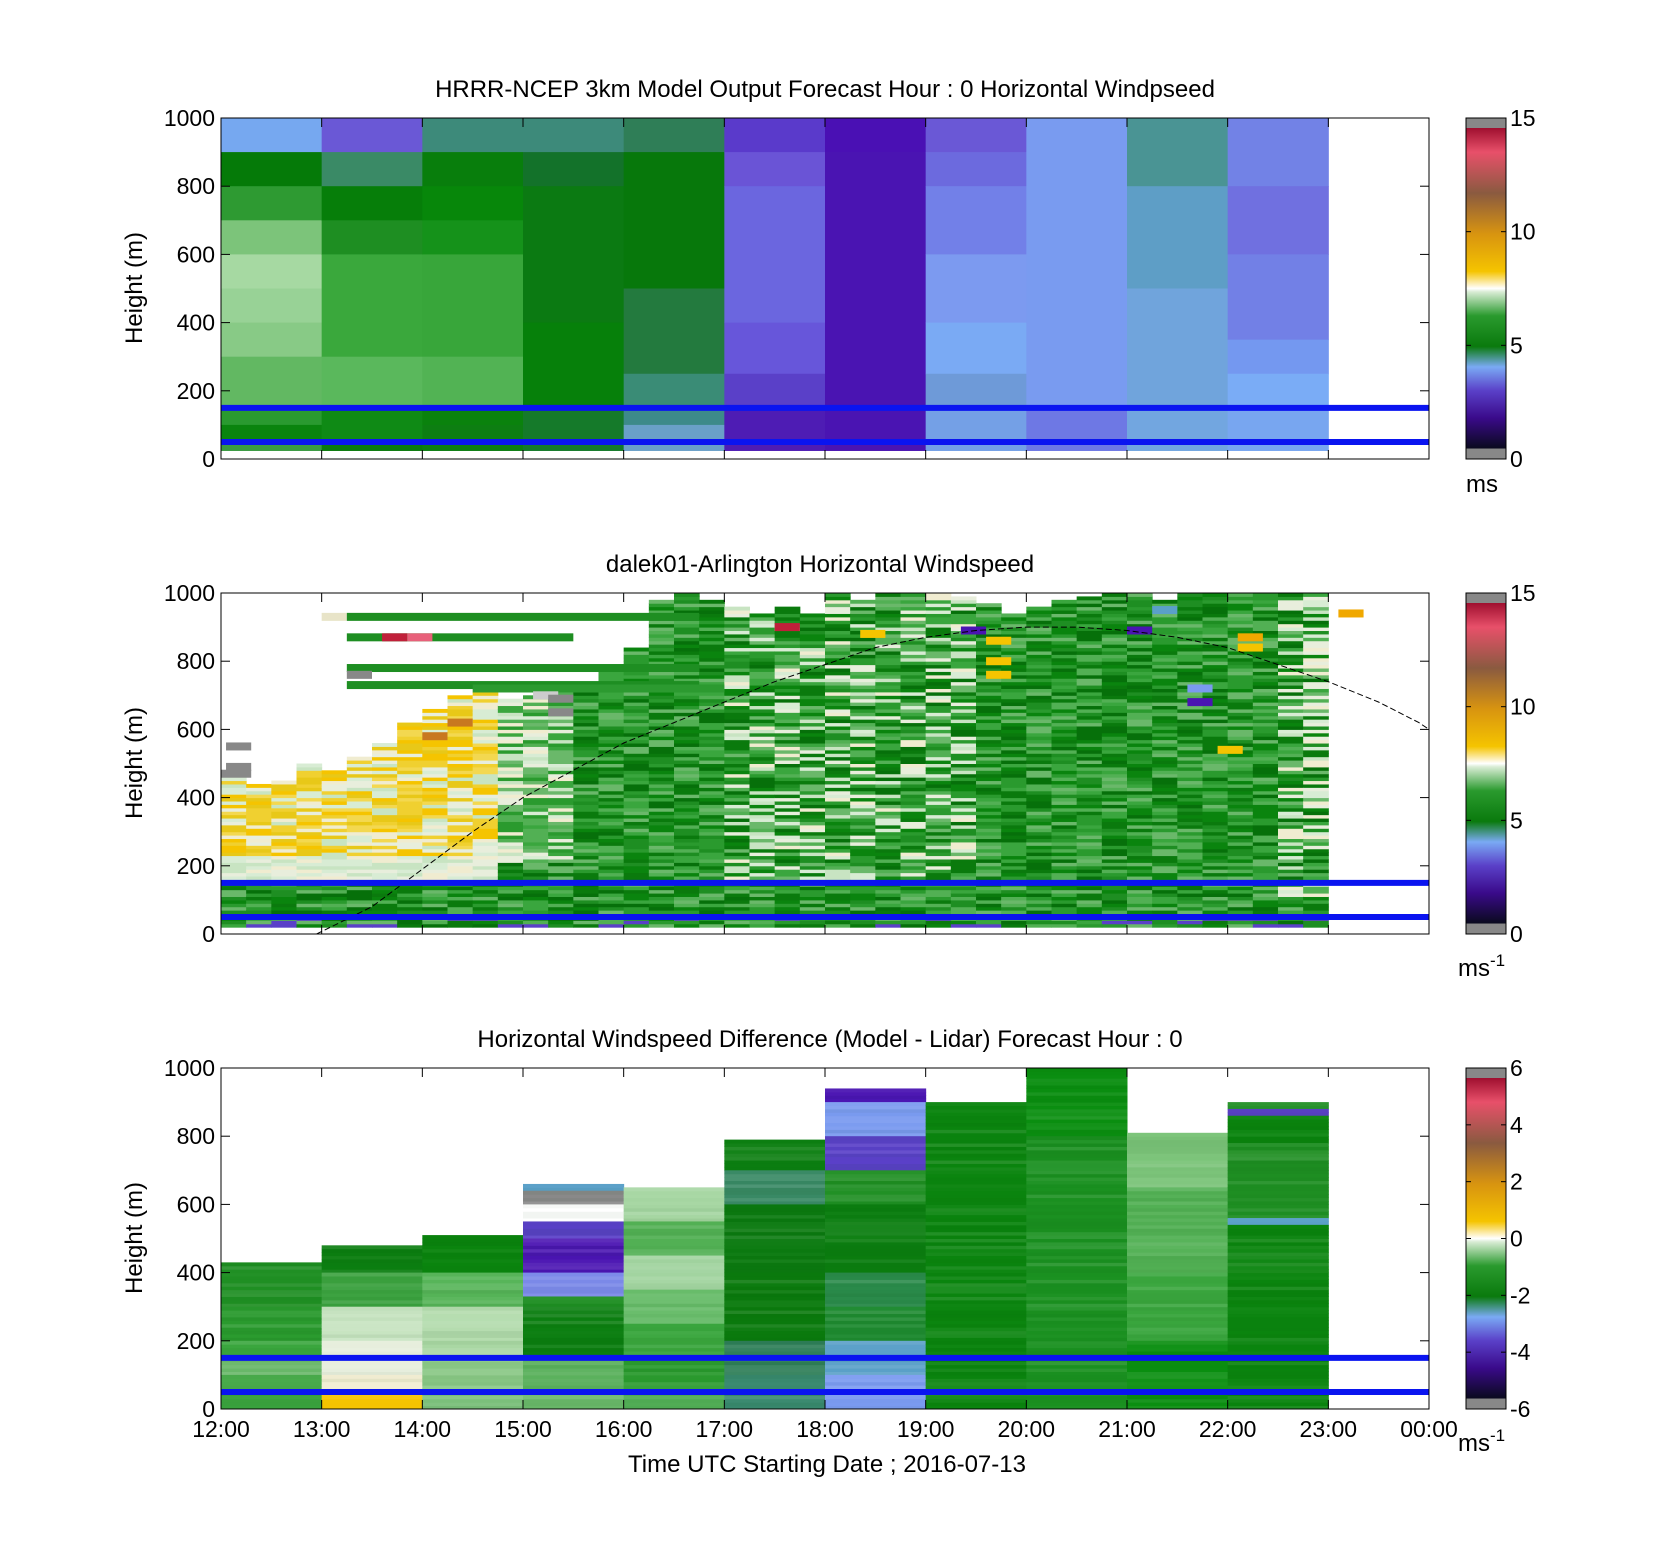 This screenshot has height=1566, width=1680. What do you see at coordinates (196, 391) in the screenshot?
I see `y-tick-label: 200` at bounding box center [196, 391].